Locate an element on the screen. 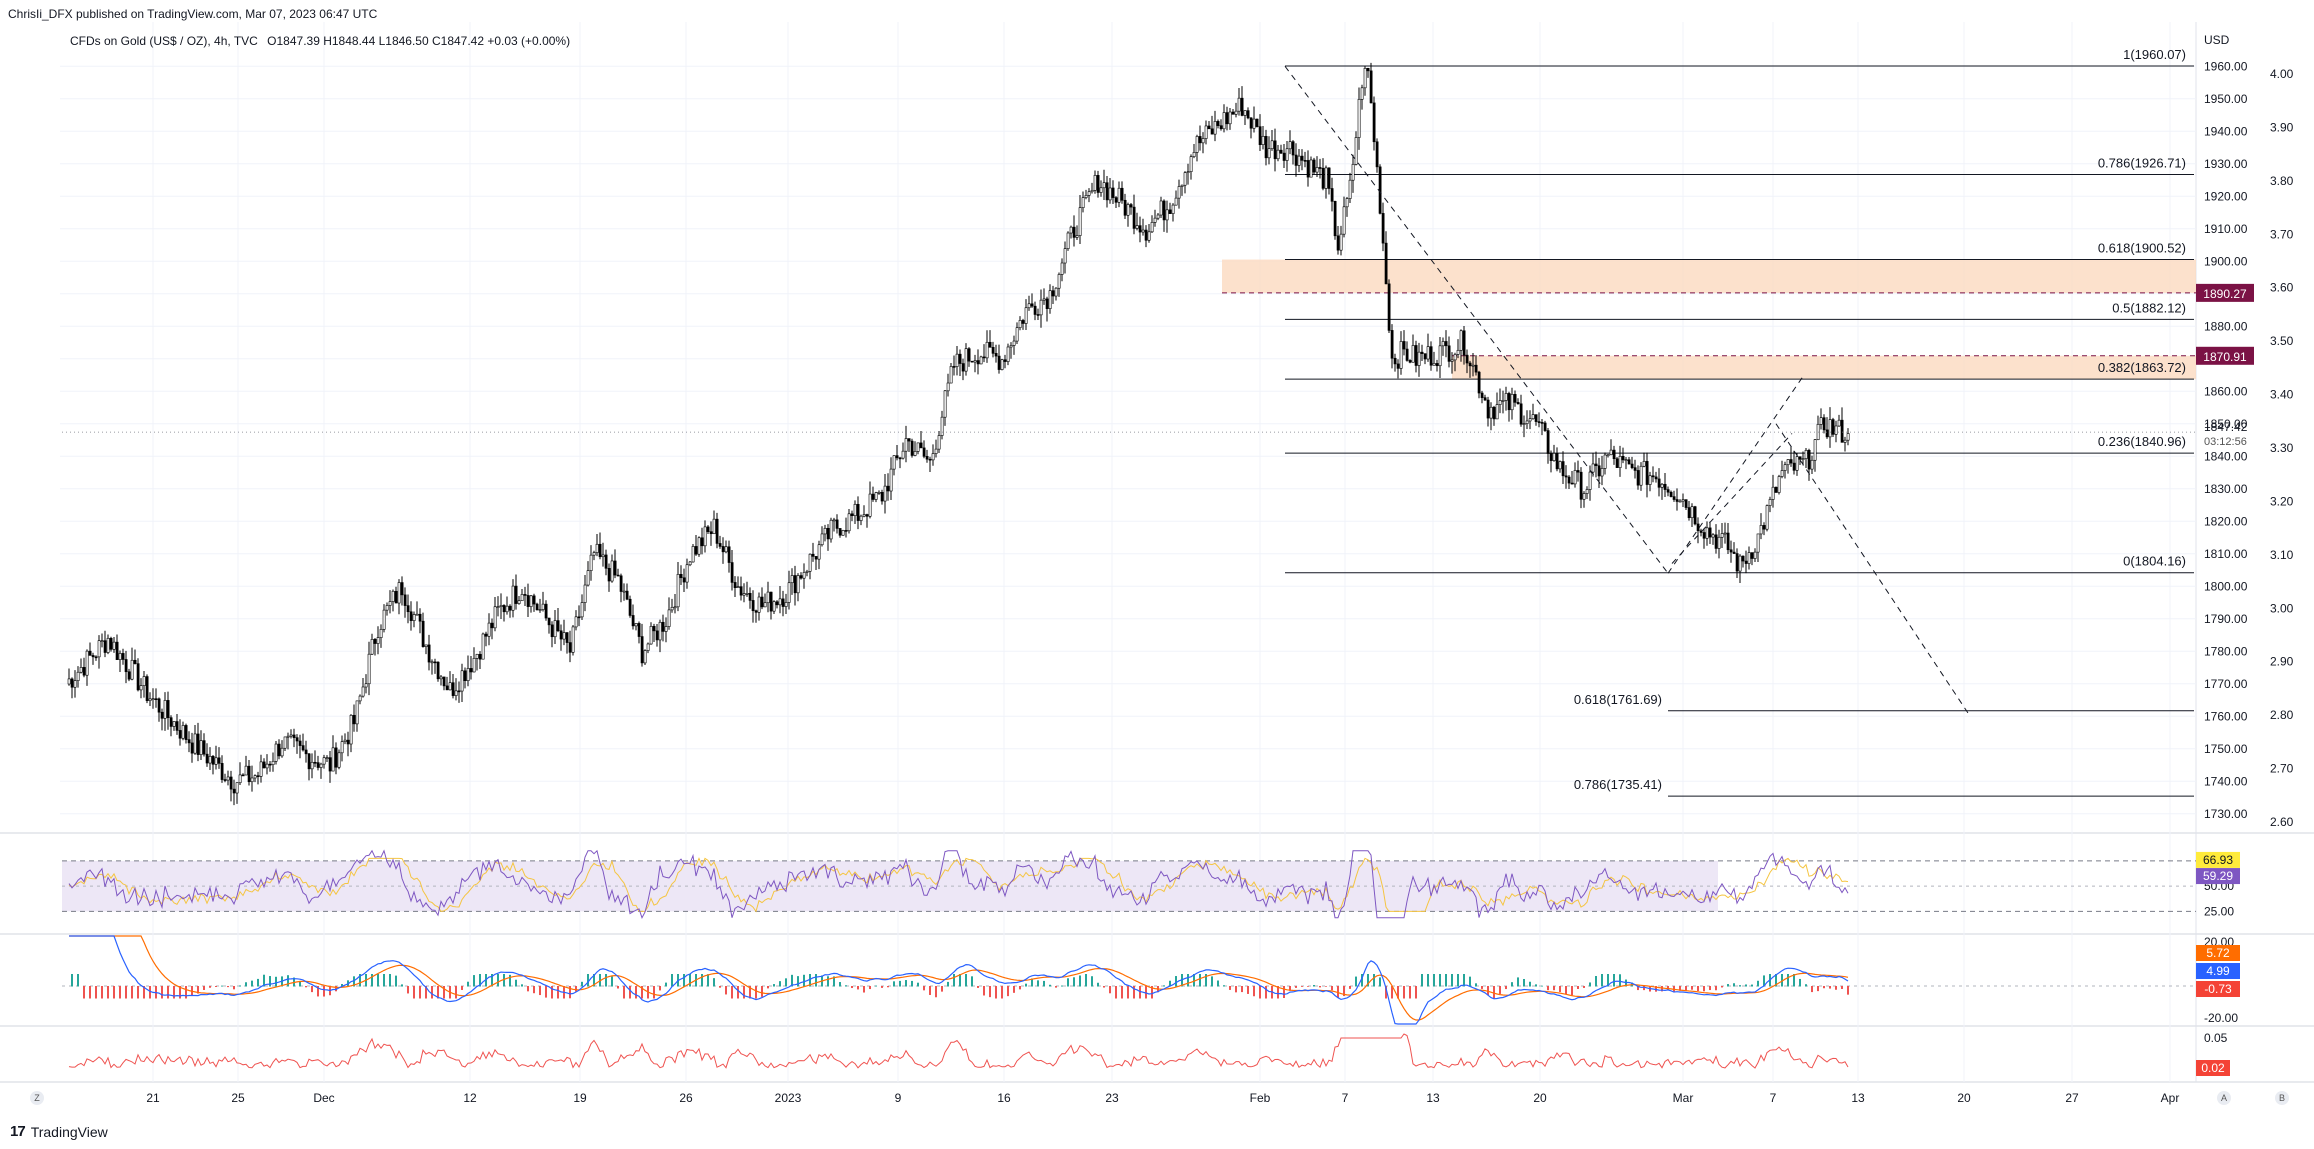 Image resolution: width=2314 pixels, height=1149 pixels. scroll-left-button: Z is located at coordinates (37, 1098).